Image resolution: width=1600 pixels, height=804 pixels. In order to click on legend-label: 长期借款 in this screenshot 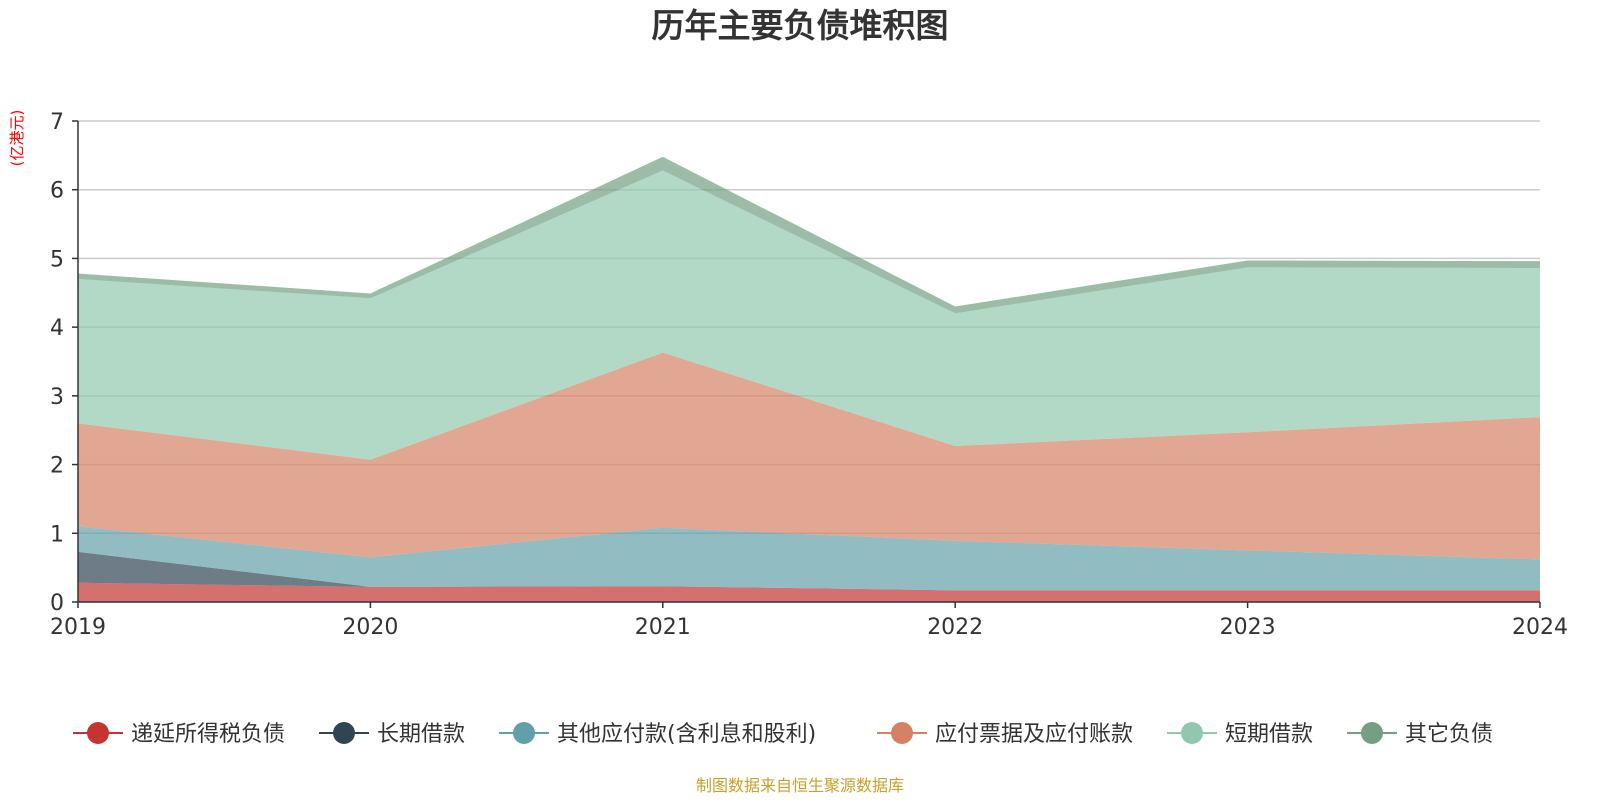, I will do `click(421, 734)`.